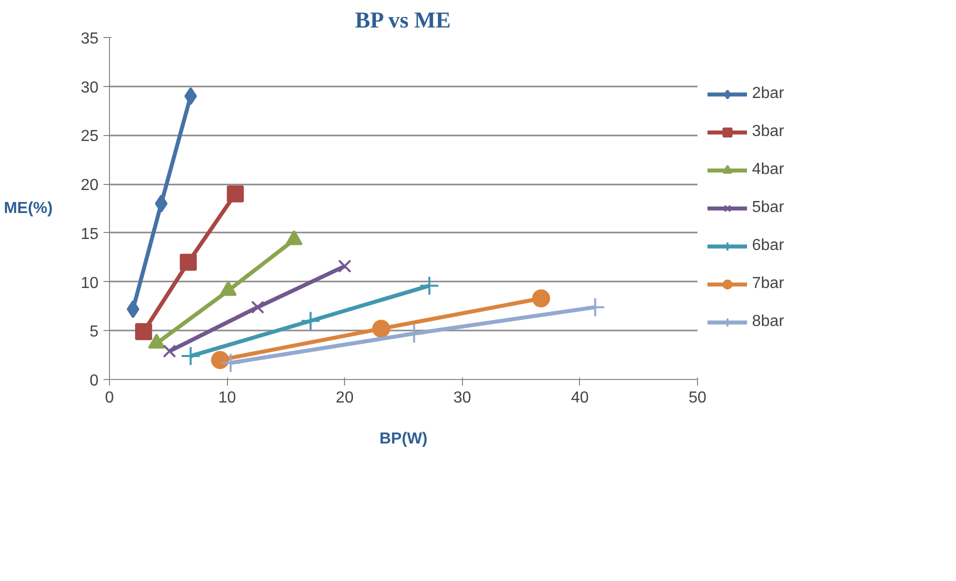 This screenshot has width=956, height=581. I want to click on y-tick-label: 20, so click(89, 185).